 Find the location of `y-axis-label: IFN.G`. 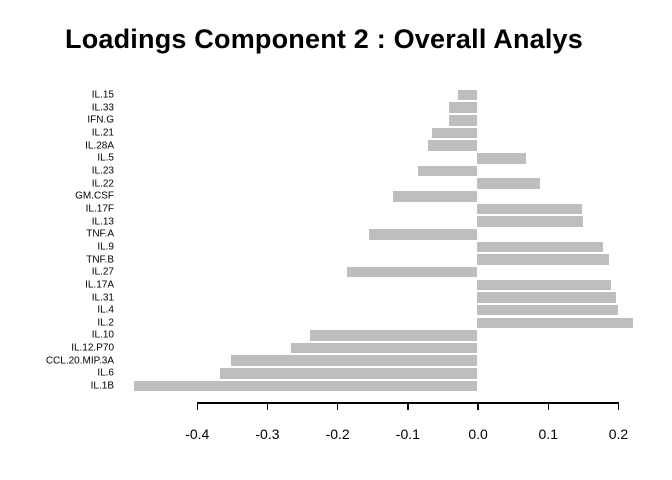

y-axis-label: IFN.G is located at coordinates (100, 120).